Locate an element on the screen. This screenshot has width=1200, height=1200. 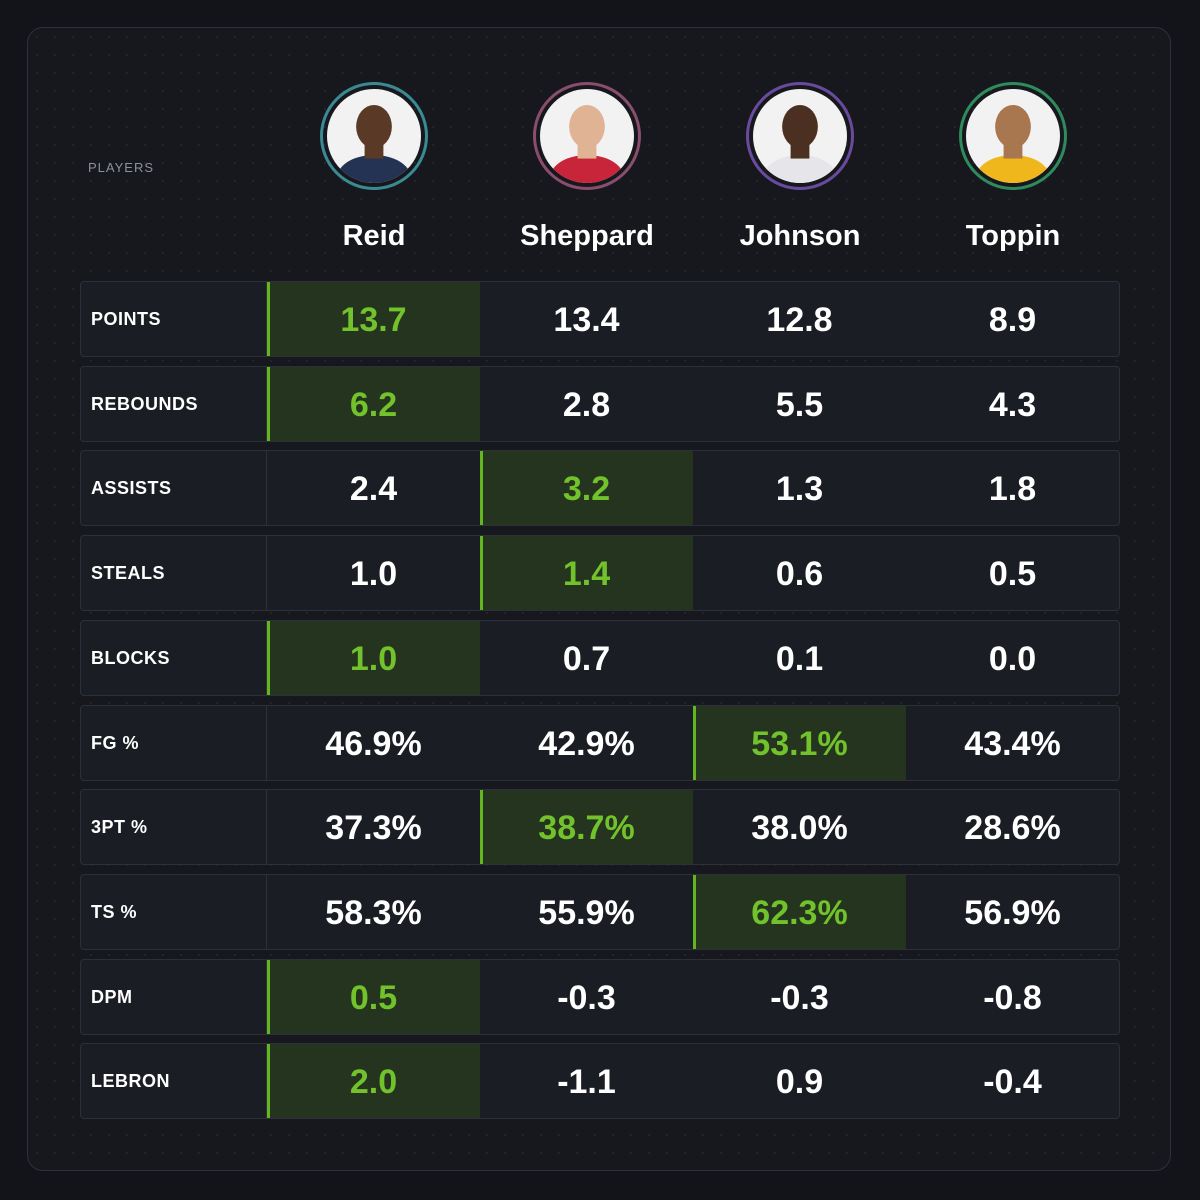
player-column-header: Johnson is located at coordinates (800, 167).